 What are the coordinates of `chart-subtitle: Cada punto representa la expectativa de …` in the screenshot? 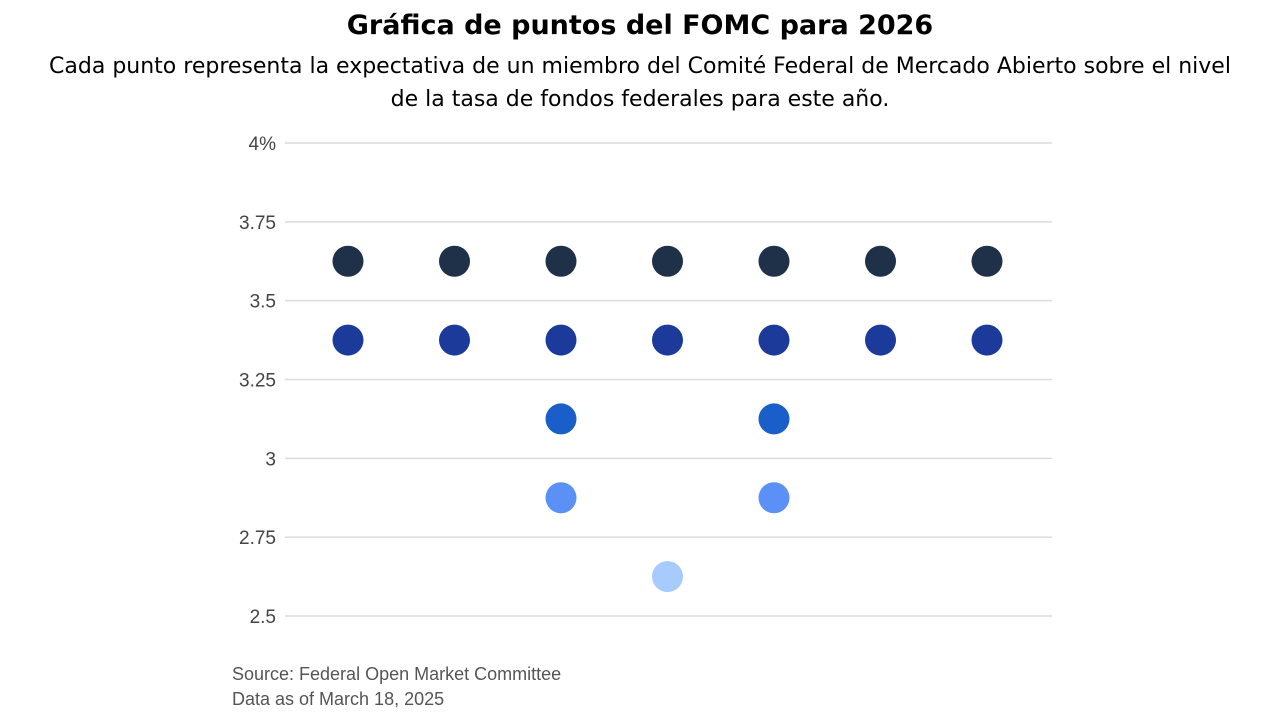 It's located at (640, 83).